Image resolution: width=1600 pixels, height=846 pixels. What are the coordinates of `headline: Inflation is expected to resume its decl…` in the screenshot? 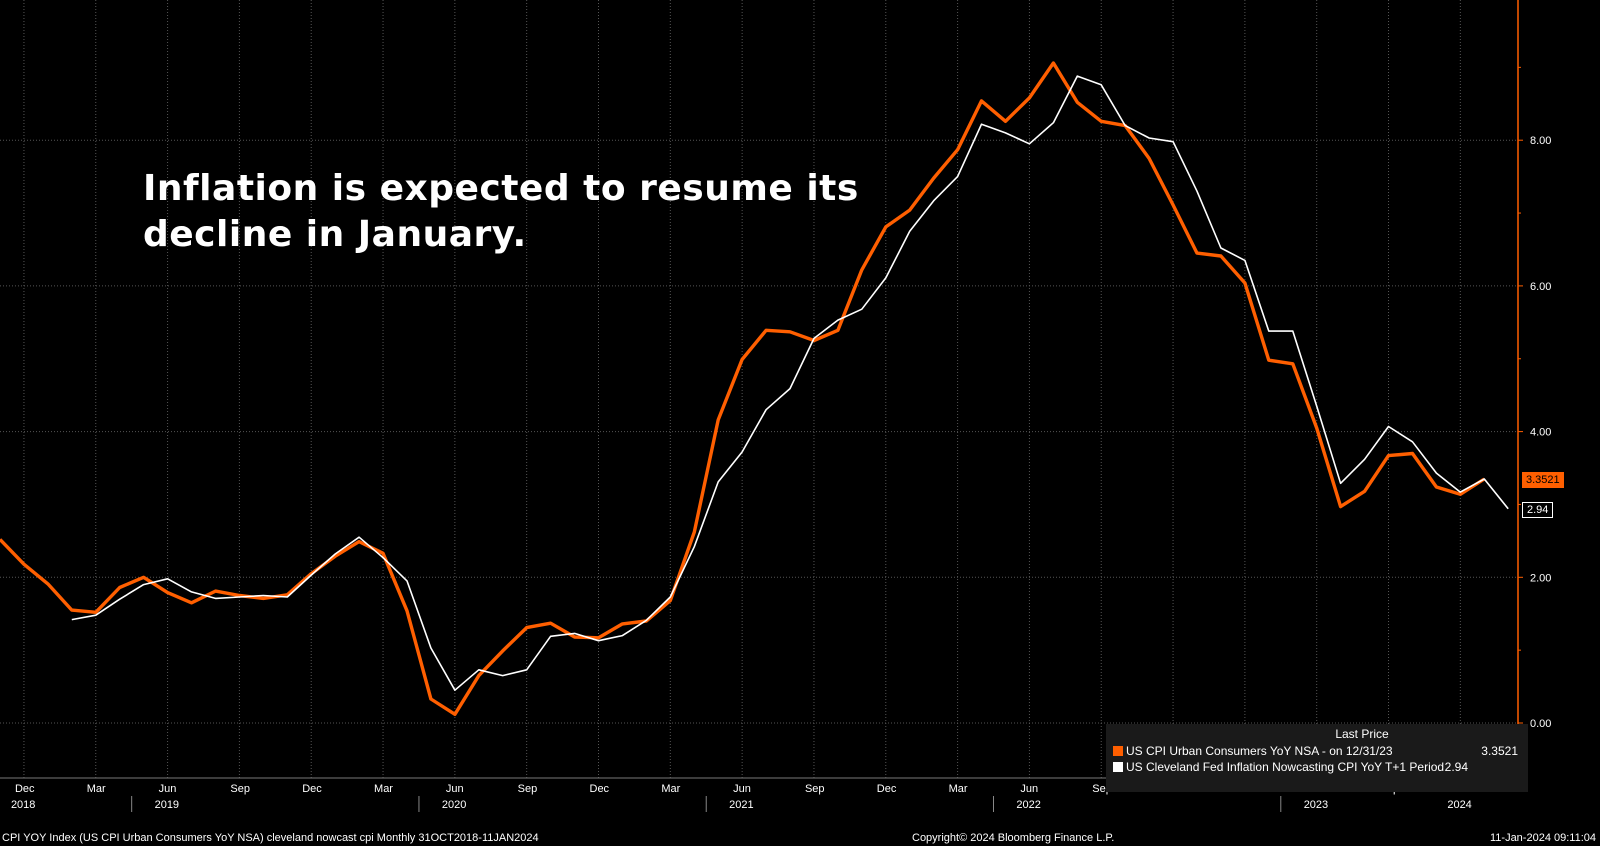 It's located at (501, 211).